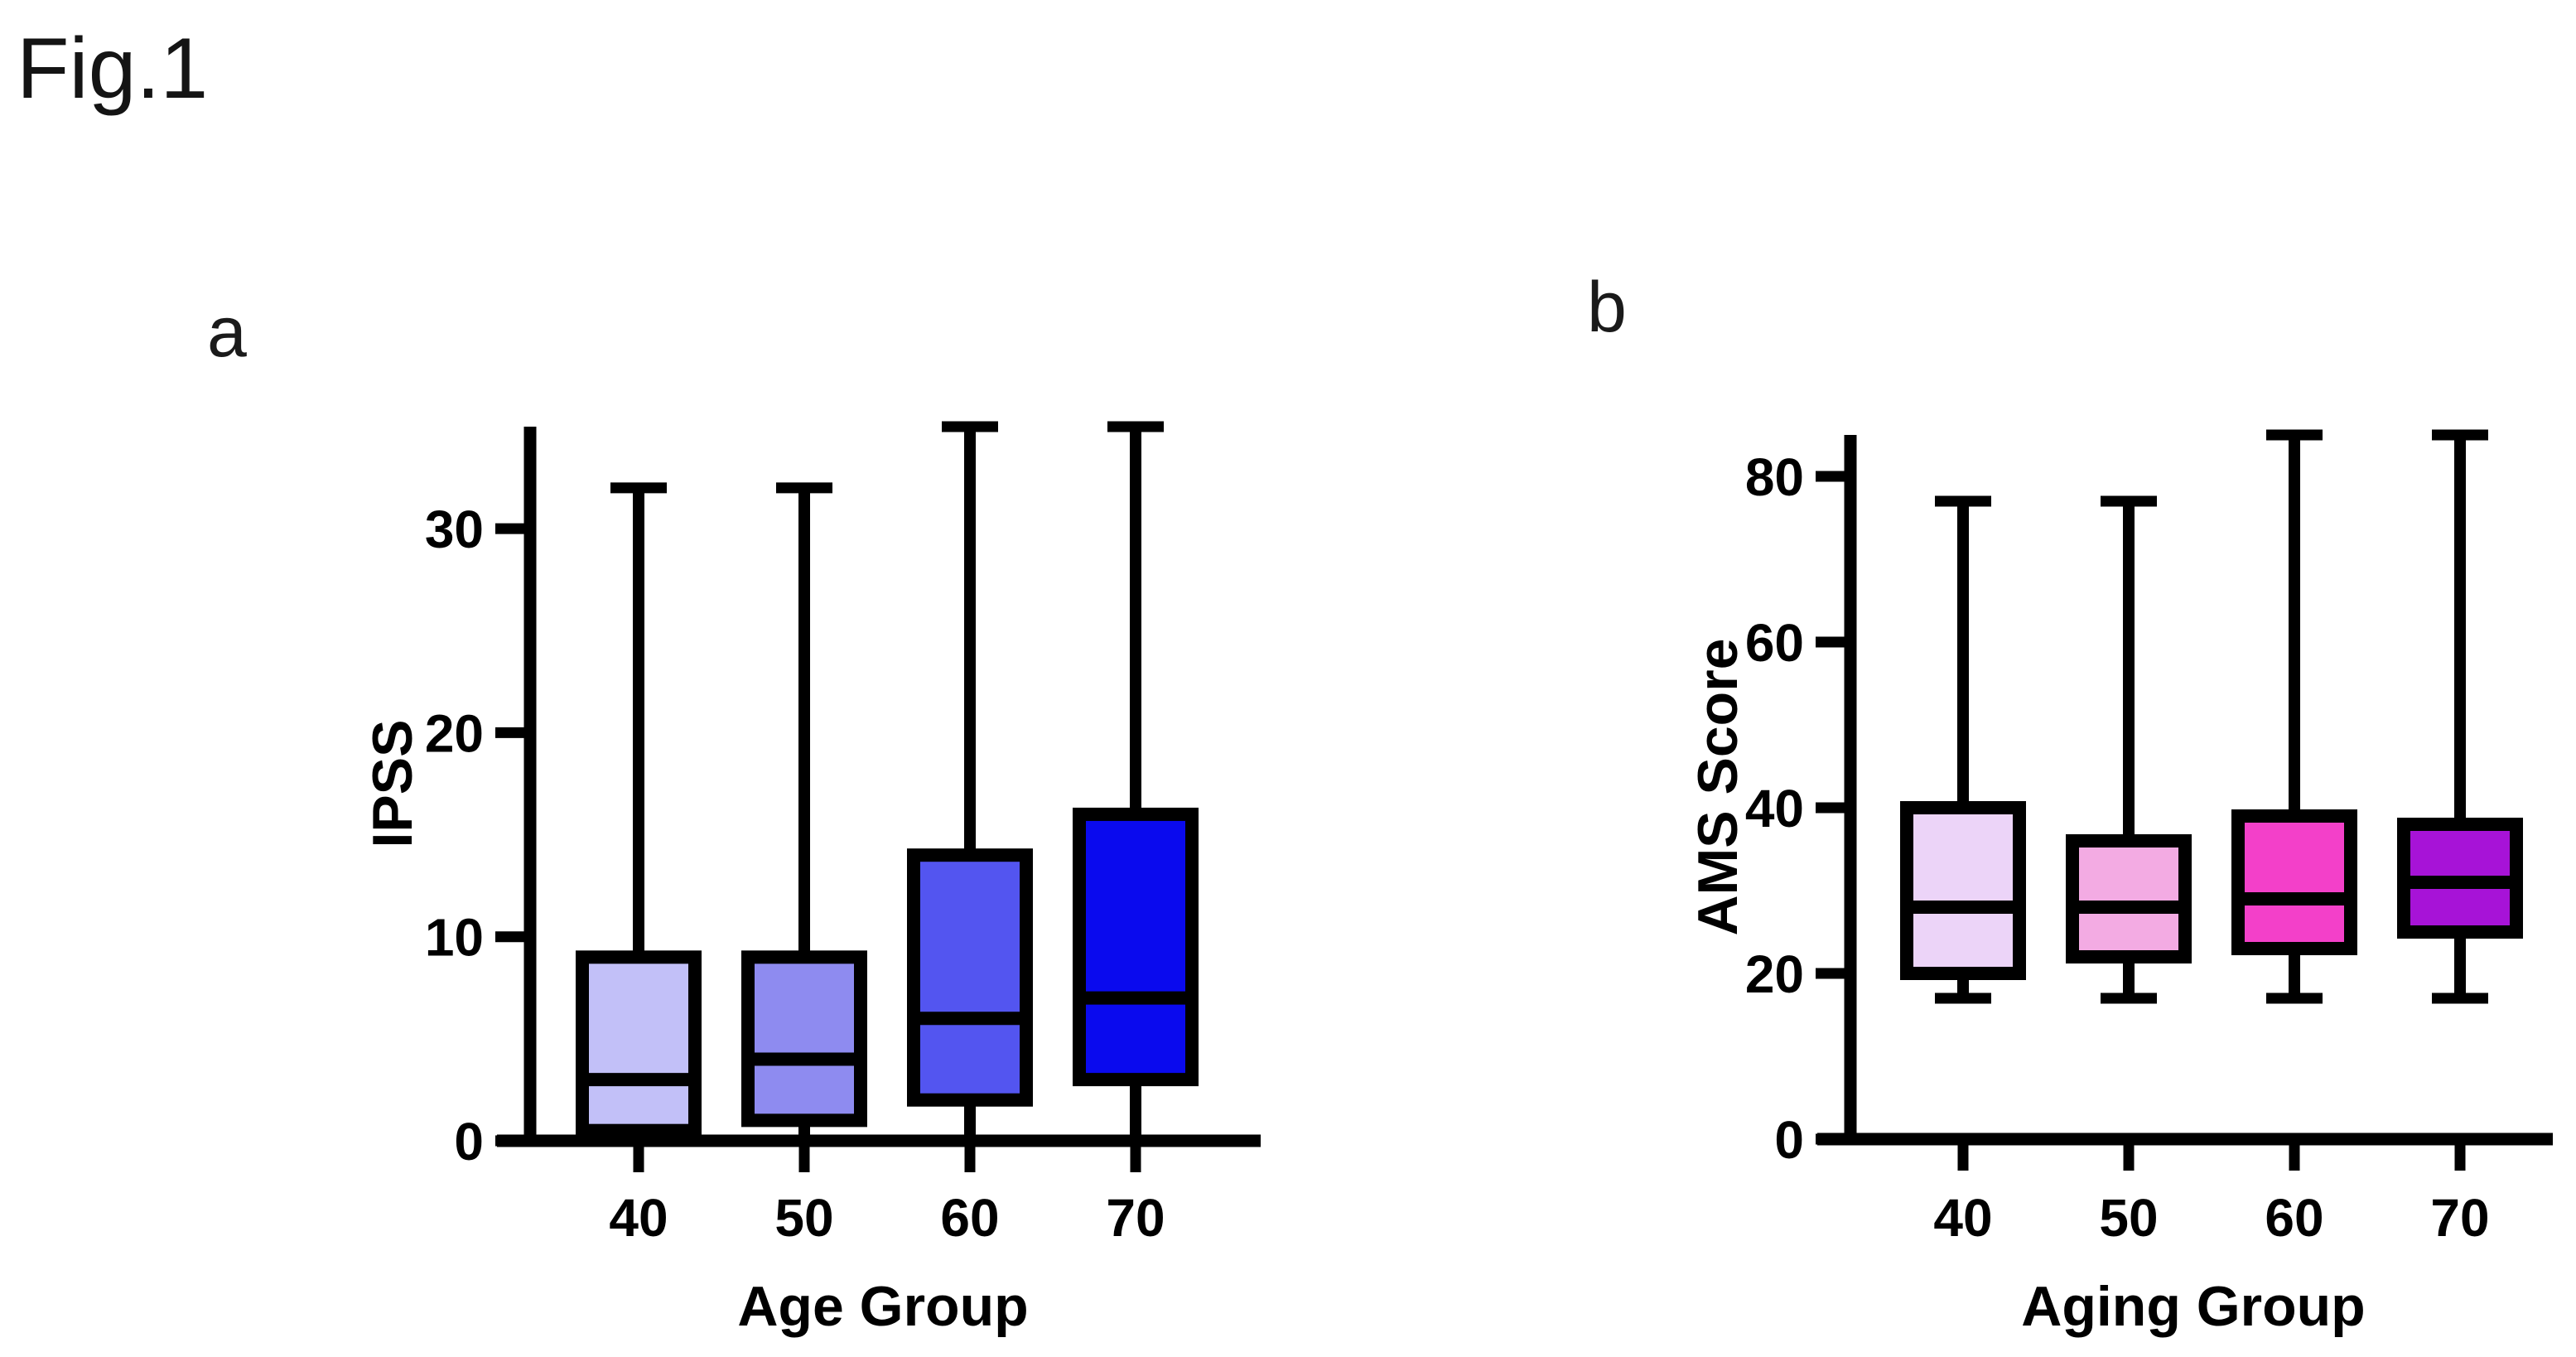  Describe the element at coordinates (227, 332) in the screenshot. I see `panel-a-letter: a` at that location.